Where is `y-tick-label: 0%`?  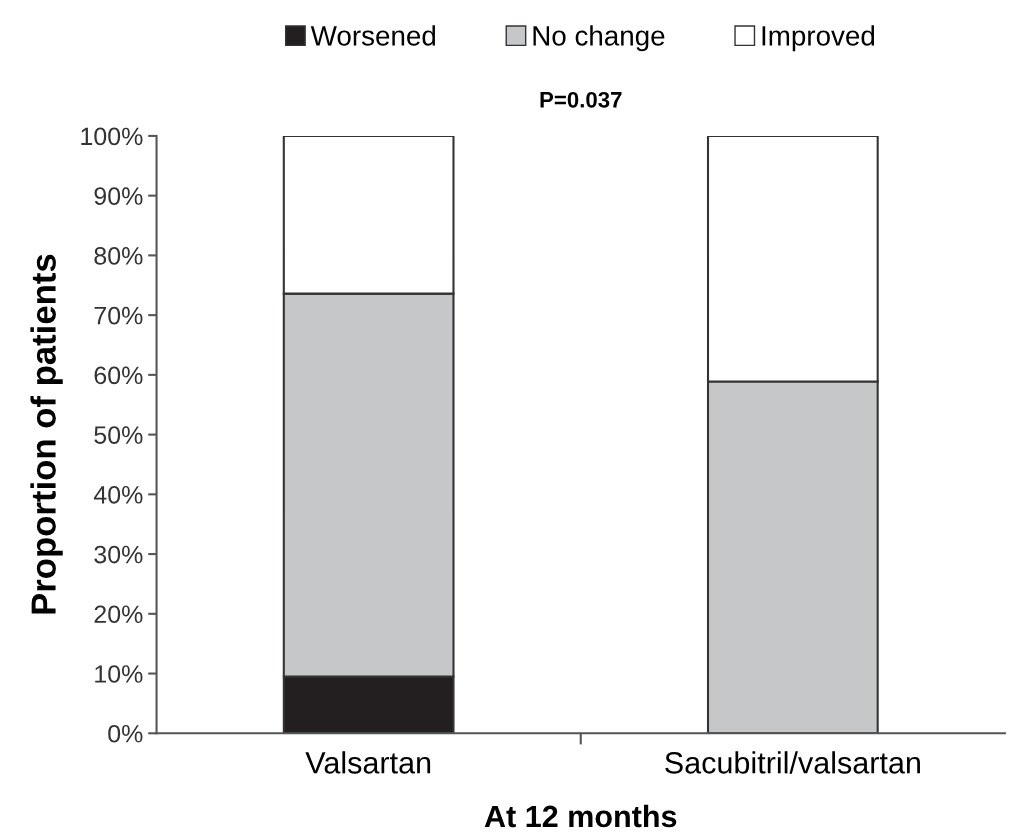
y-tick-label: 0% is located at coordinates (125, 733).